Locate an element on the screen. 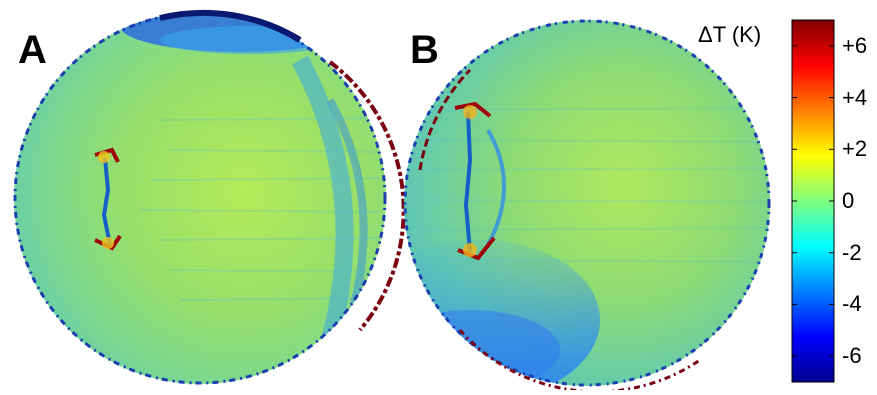 The width and height of the screenshot is (877, 395). panel-label-a: A is located at coordinates (32, 50).